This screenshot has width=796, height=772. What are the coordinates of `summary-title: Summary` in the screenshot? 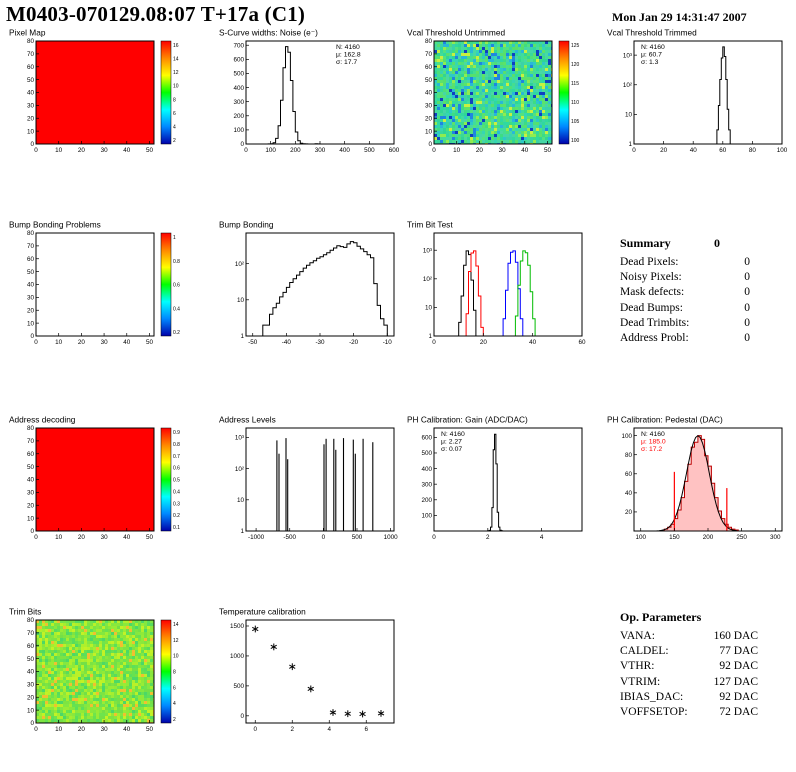 It's located at (645, 243).